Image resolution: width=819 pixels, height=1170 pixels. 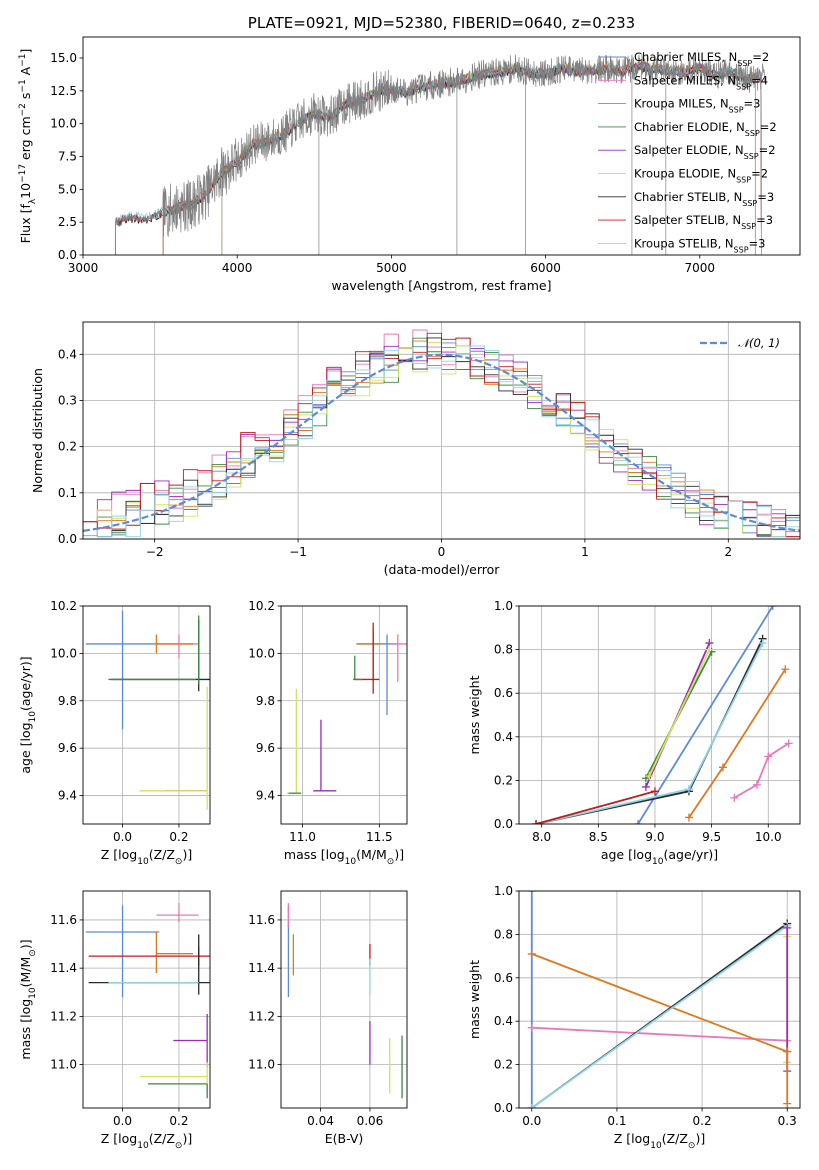 I want to click on legend-entry: Kroupa ELODIE, NSSP=2, so click(x=701, y=176).